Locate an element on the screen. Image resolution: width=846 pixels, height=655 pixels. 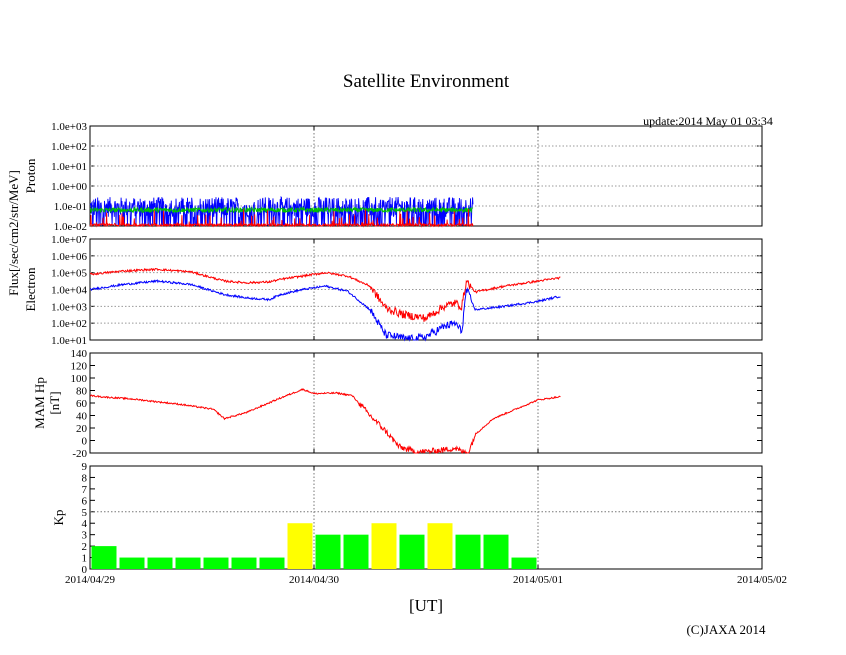
update-timestamp: update:2014 May 01 03:34 is located at coordinates (708, 121).